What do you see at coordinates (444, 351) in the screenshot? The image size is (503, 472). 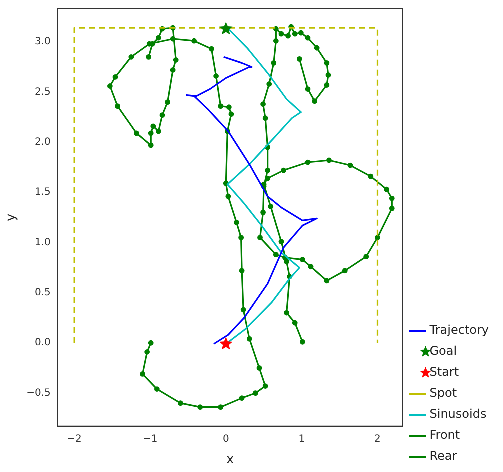 I see `legend-label: Goal` at bounding box center [444, 351].